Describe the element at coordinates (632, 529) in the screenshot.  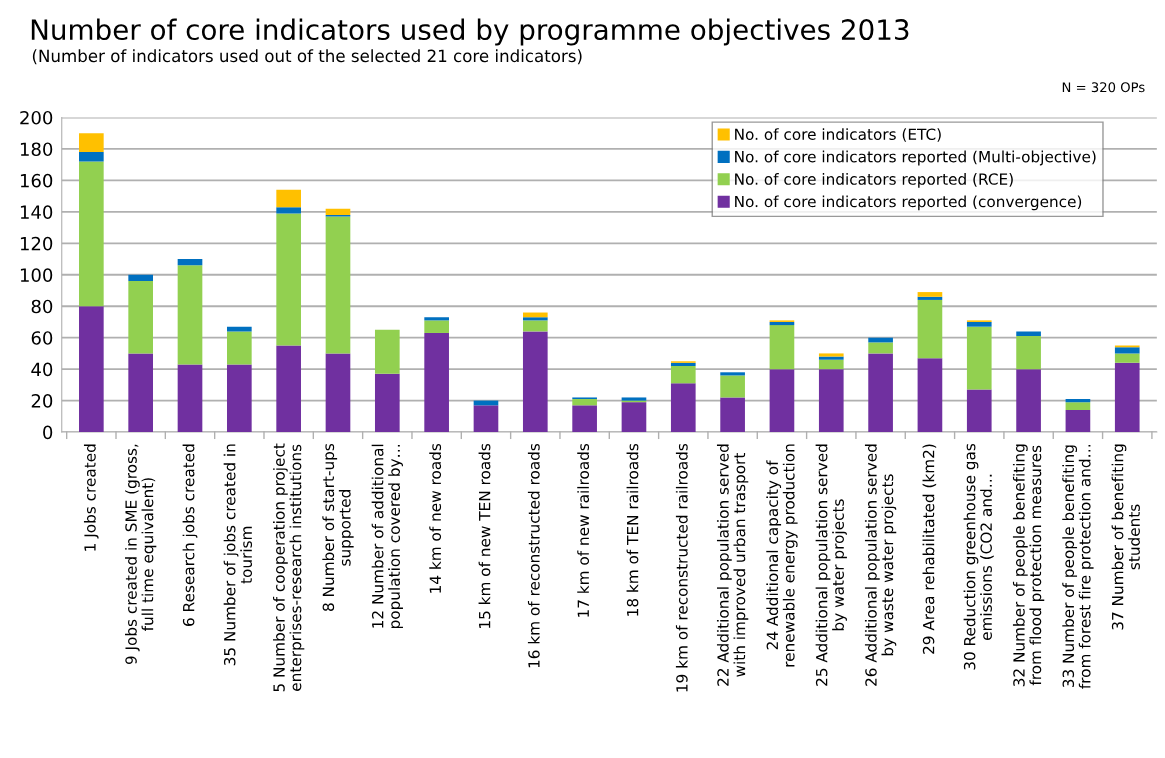
I see `x-tick-label: 18 km of TEN railroads` at that location.